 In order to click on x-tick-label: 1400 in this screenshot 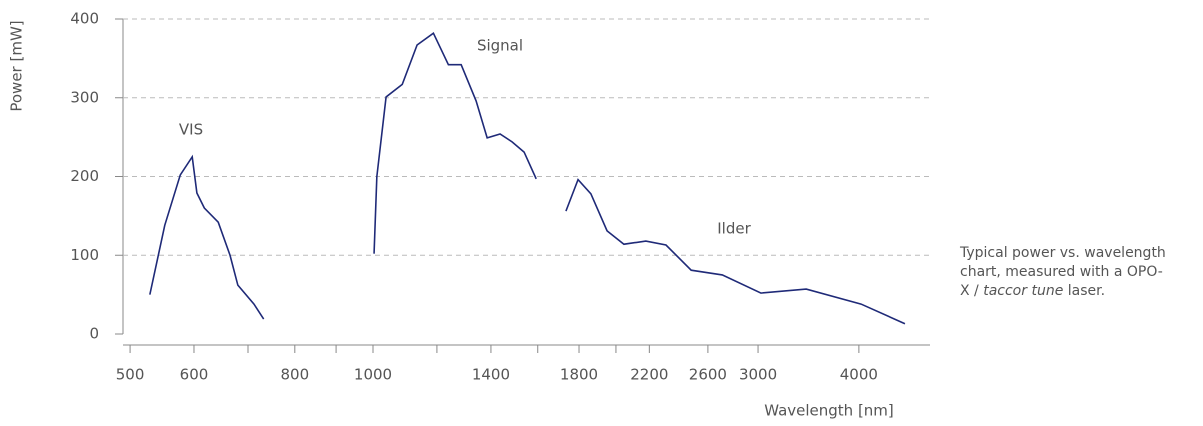, I will do `click(491, 375)`.